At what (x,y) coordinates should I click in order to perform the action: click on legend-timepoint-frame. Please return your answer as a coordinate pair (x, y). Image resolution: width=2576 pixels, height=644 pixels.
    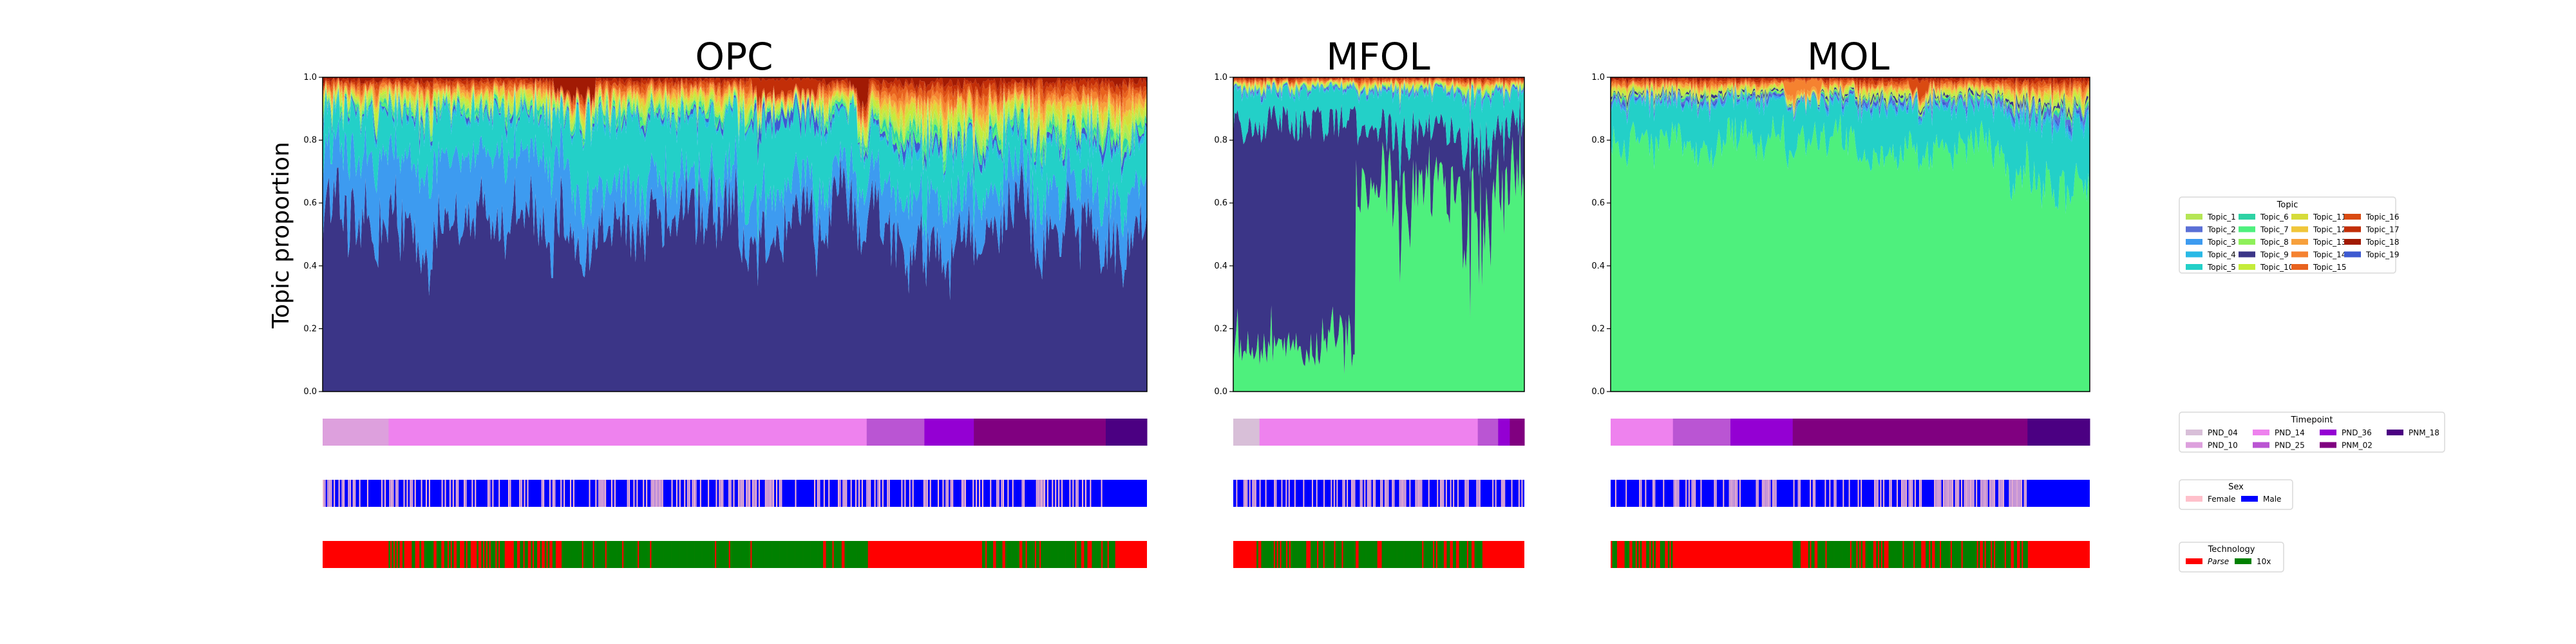
    Looking at the image, I should click on (2312, 432).